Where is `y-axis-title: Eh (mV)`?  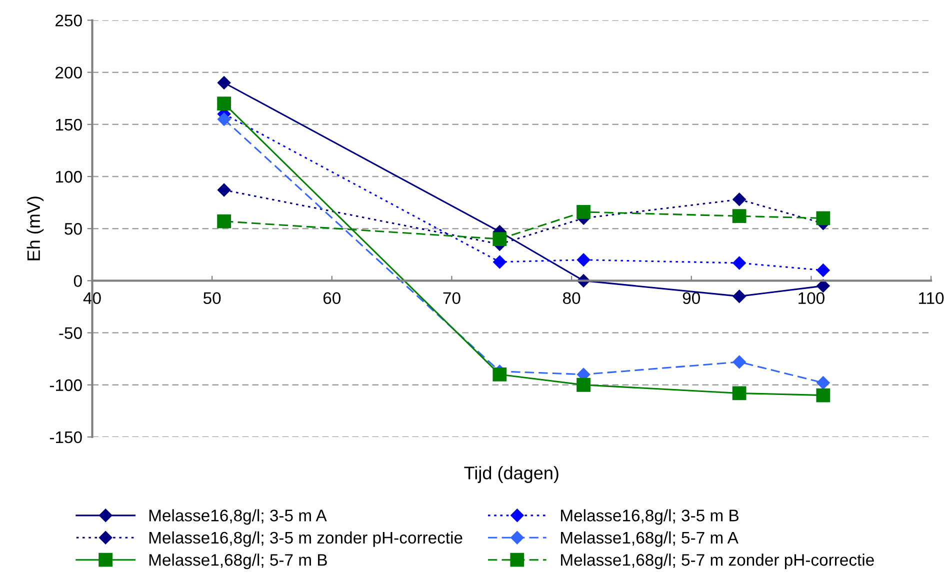 y-axis-title: Eh (mV) is located at coordinates (35, 228).